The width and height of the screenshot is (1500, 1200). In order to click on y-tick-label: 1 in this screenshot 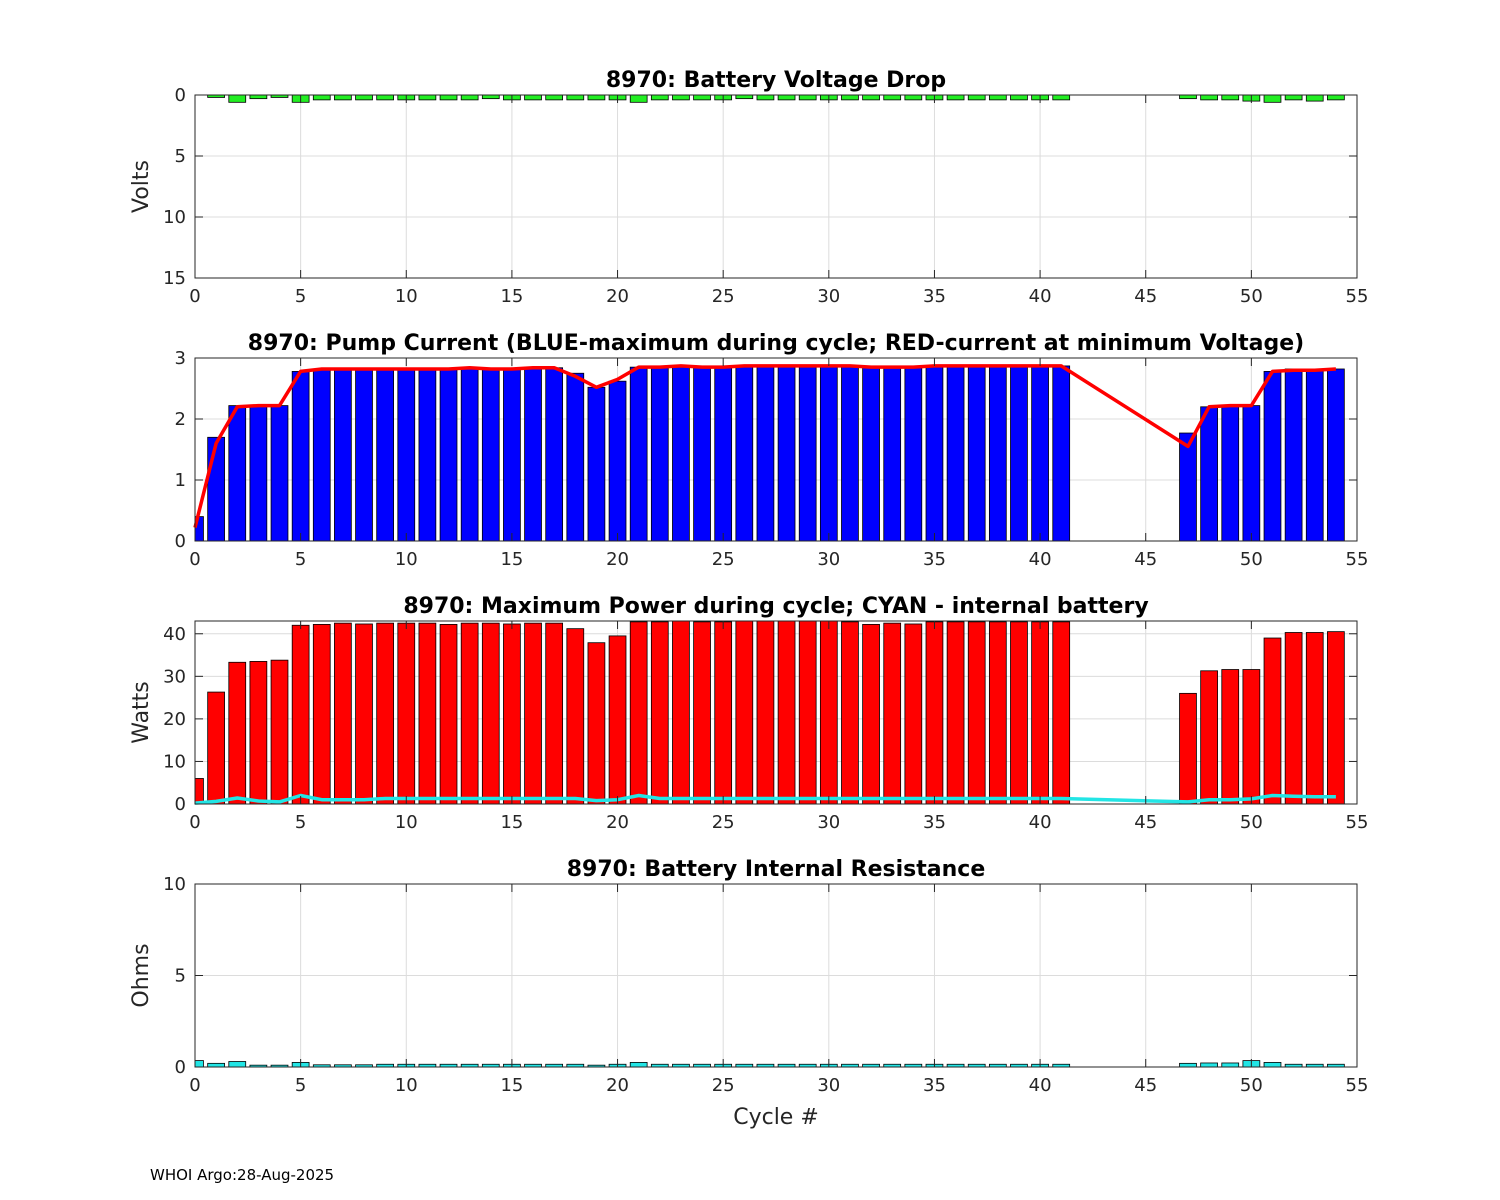, I will do `click(180, 480)`.